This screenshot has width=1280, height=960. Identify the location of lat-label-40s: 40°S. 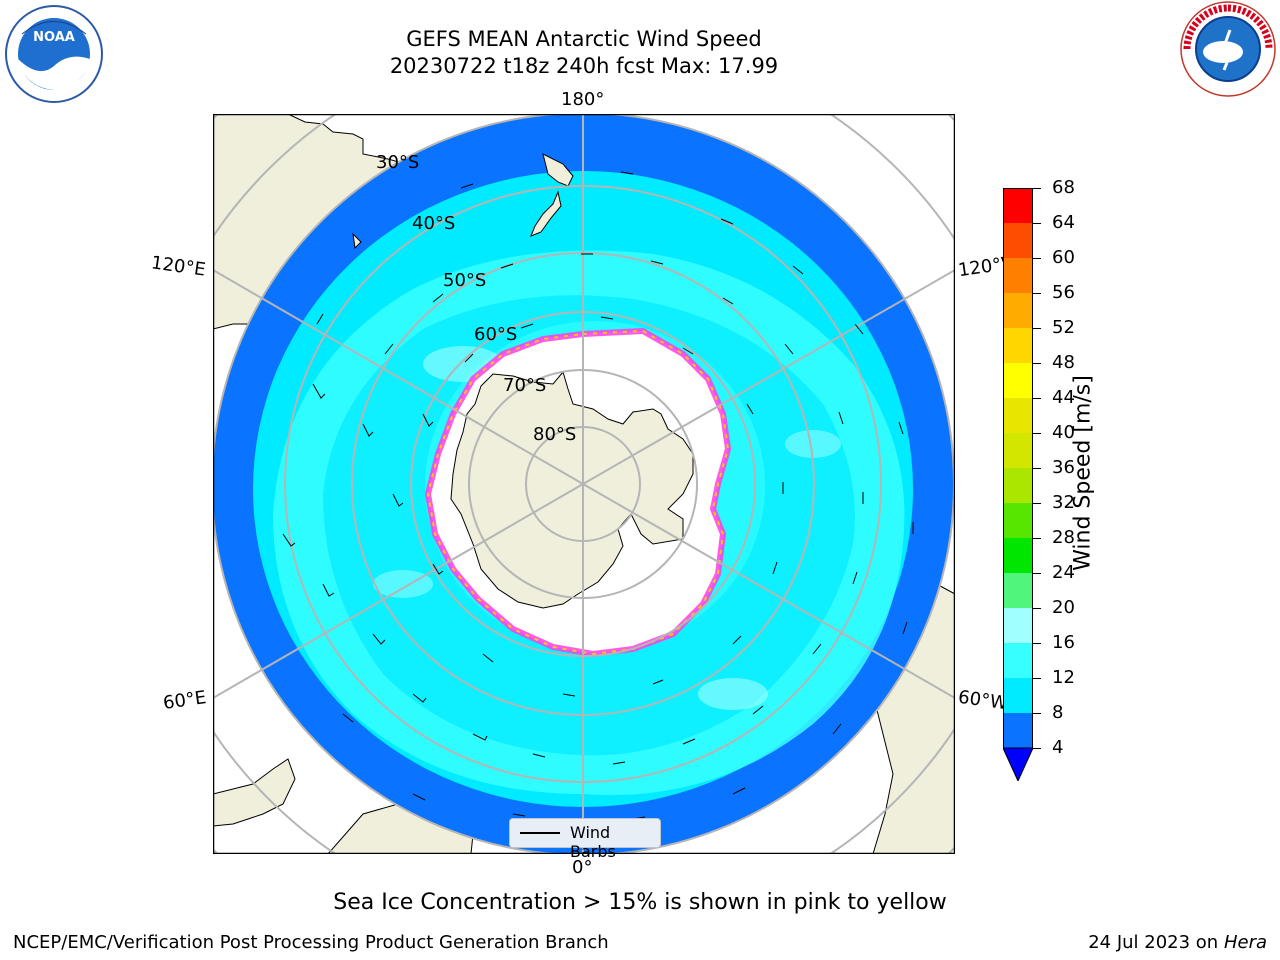
(434, 223).